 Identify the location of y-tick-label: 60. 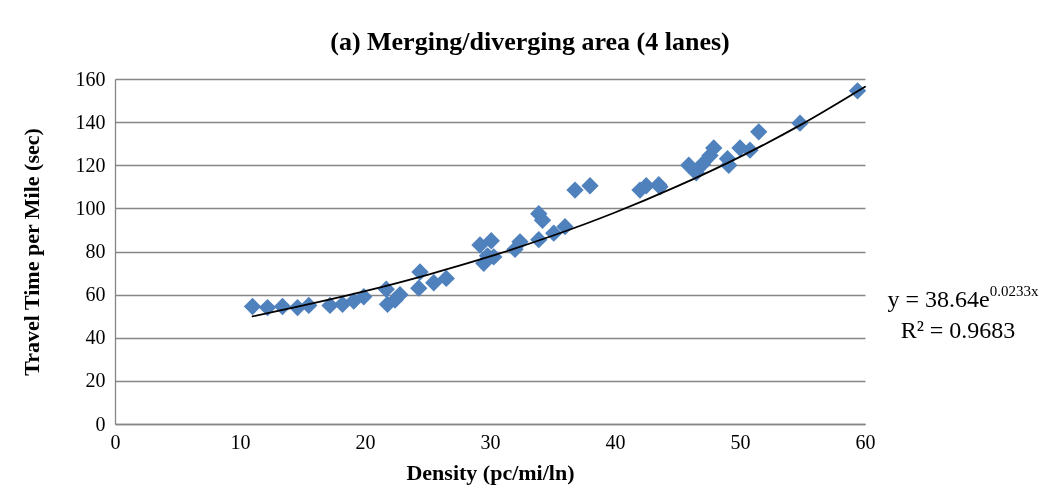
(95, 294).